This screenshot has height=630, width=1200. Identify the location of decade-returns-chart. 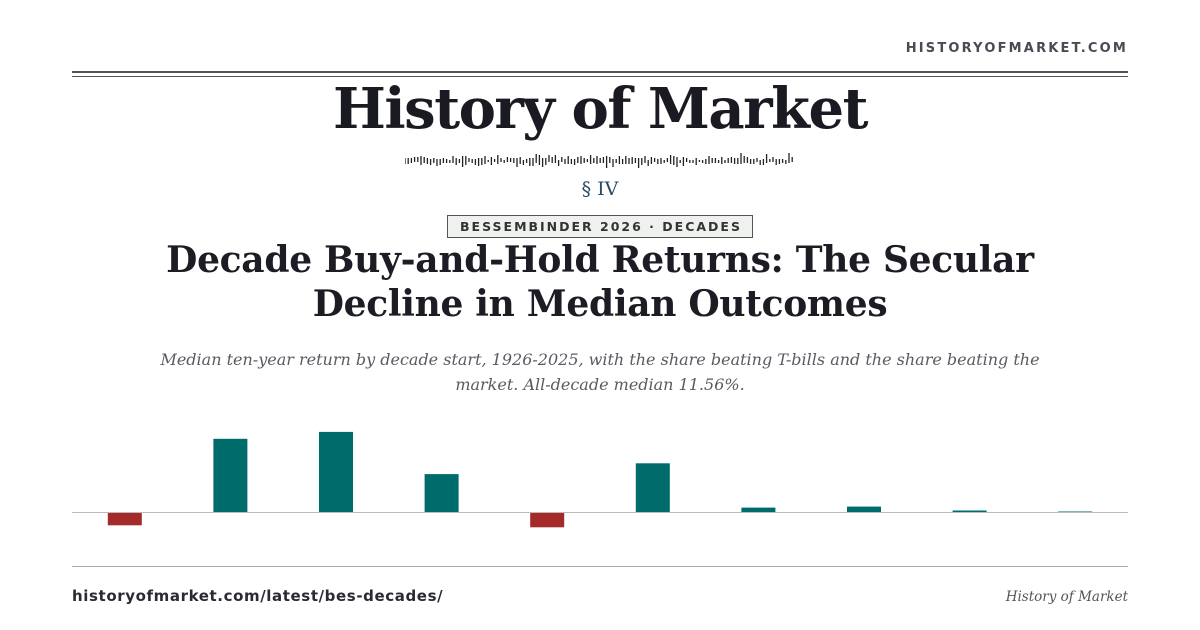
(600, 479).